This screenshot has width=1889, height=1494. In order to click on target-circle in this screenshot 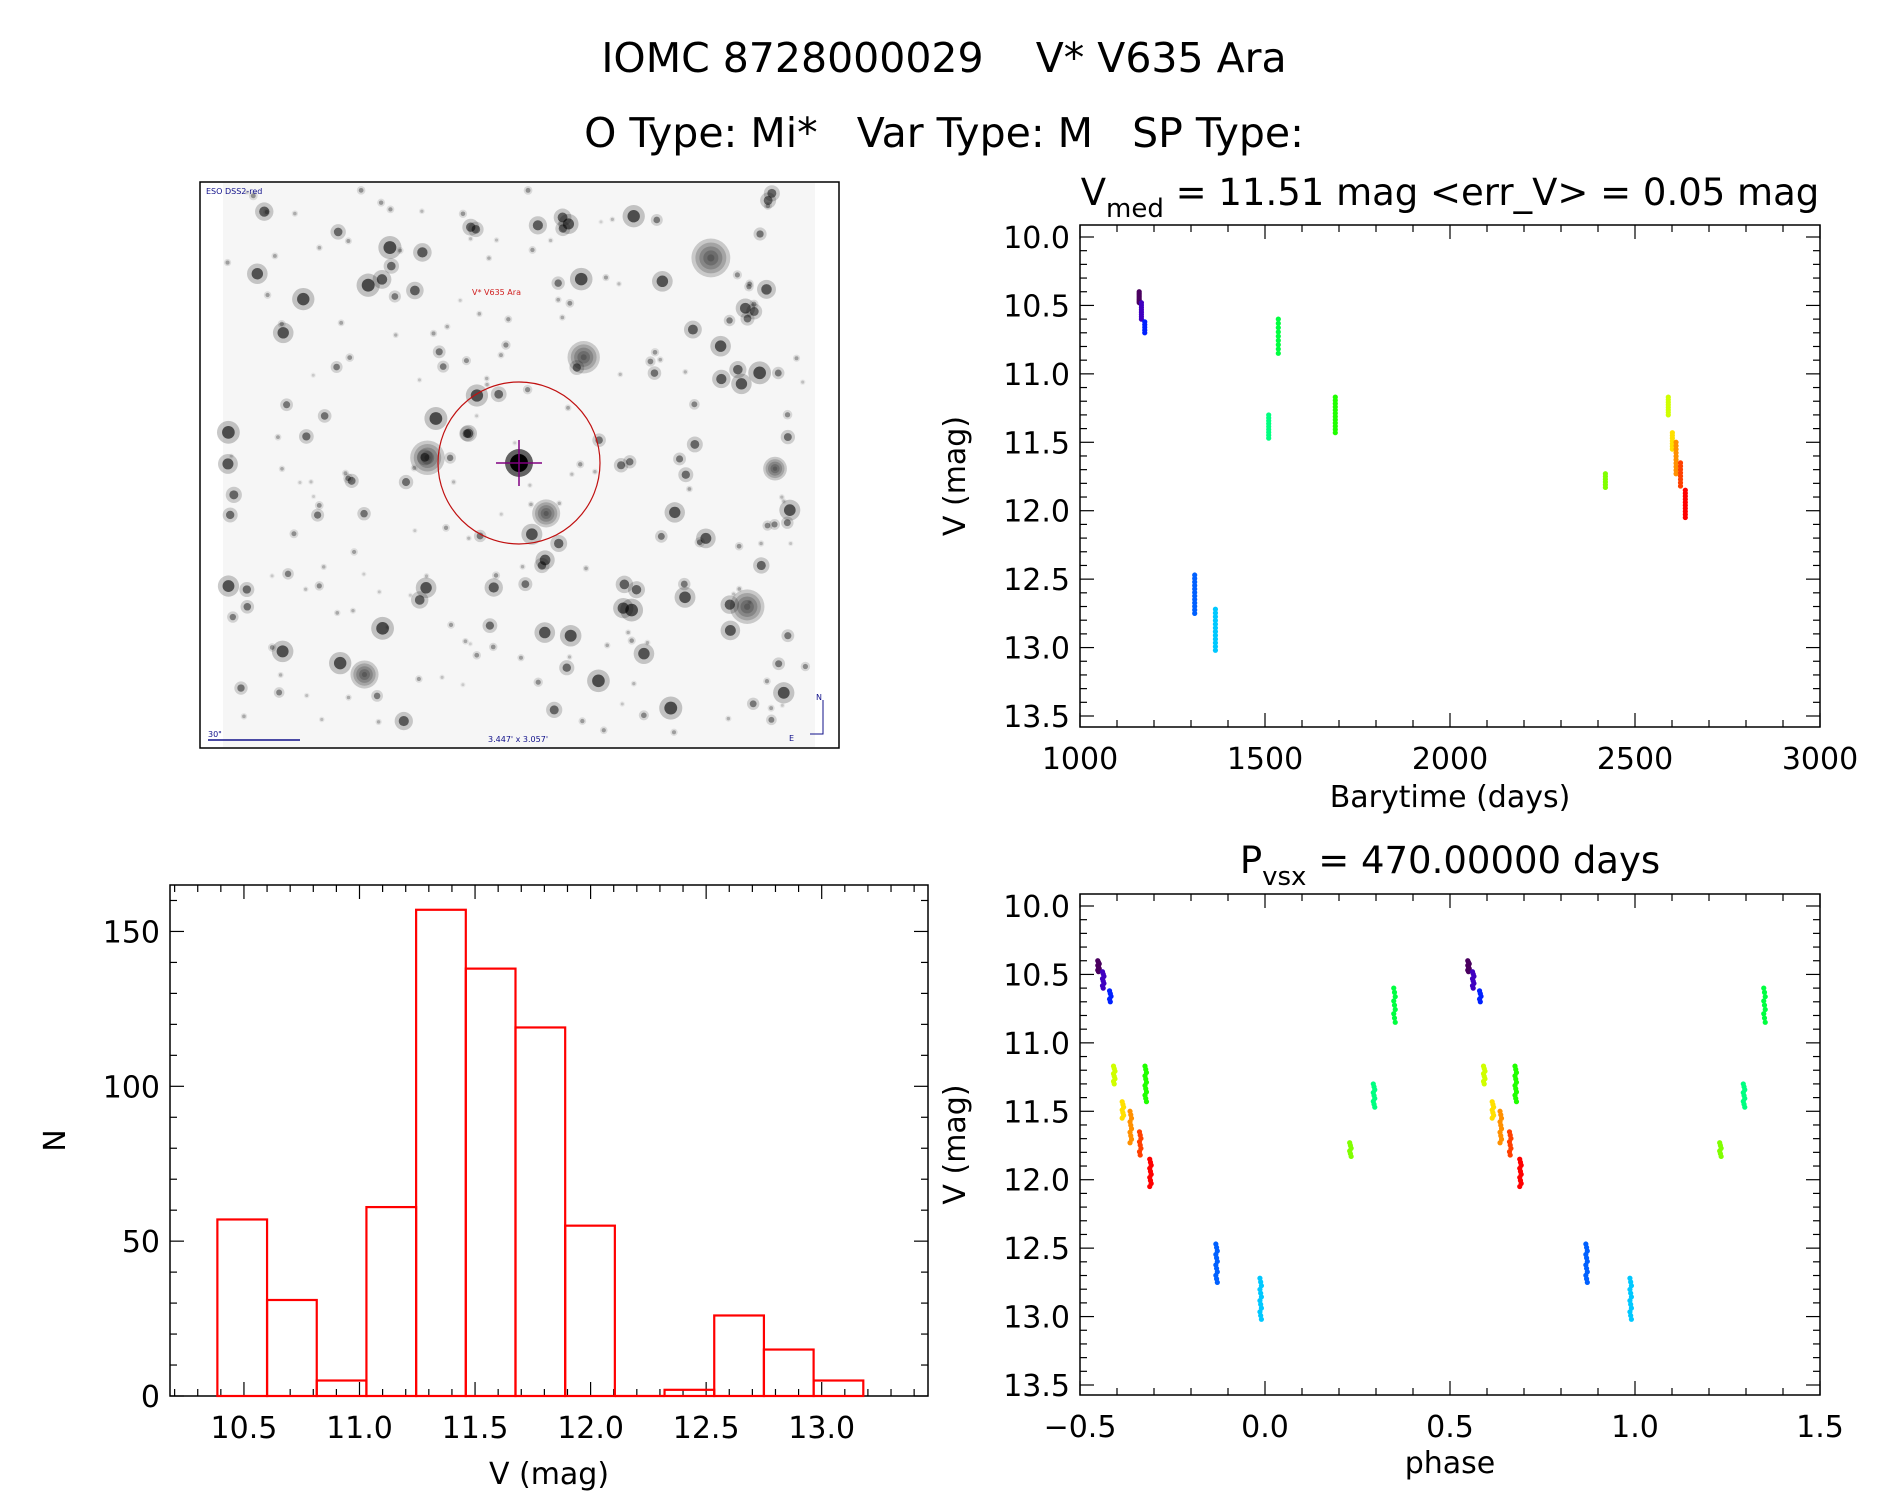, I will do `click(519, 463)`.